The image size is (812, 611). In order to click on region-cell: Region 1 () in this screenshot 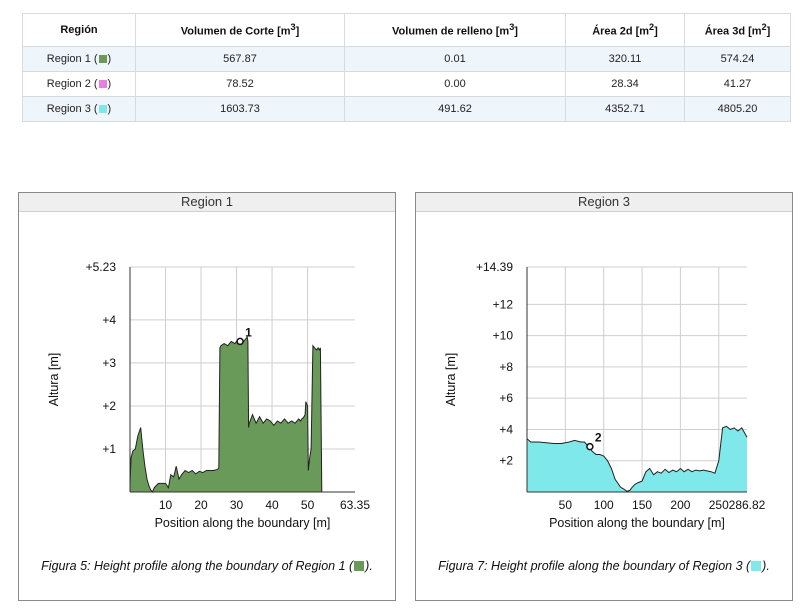, I will do `click(79, 59)`.